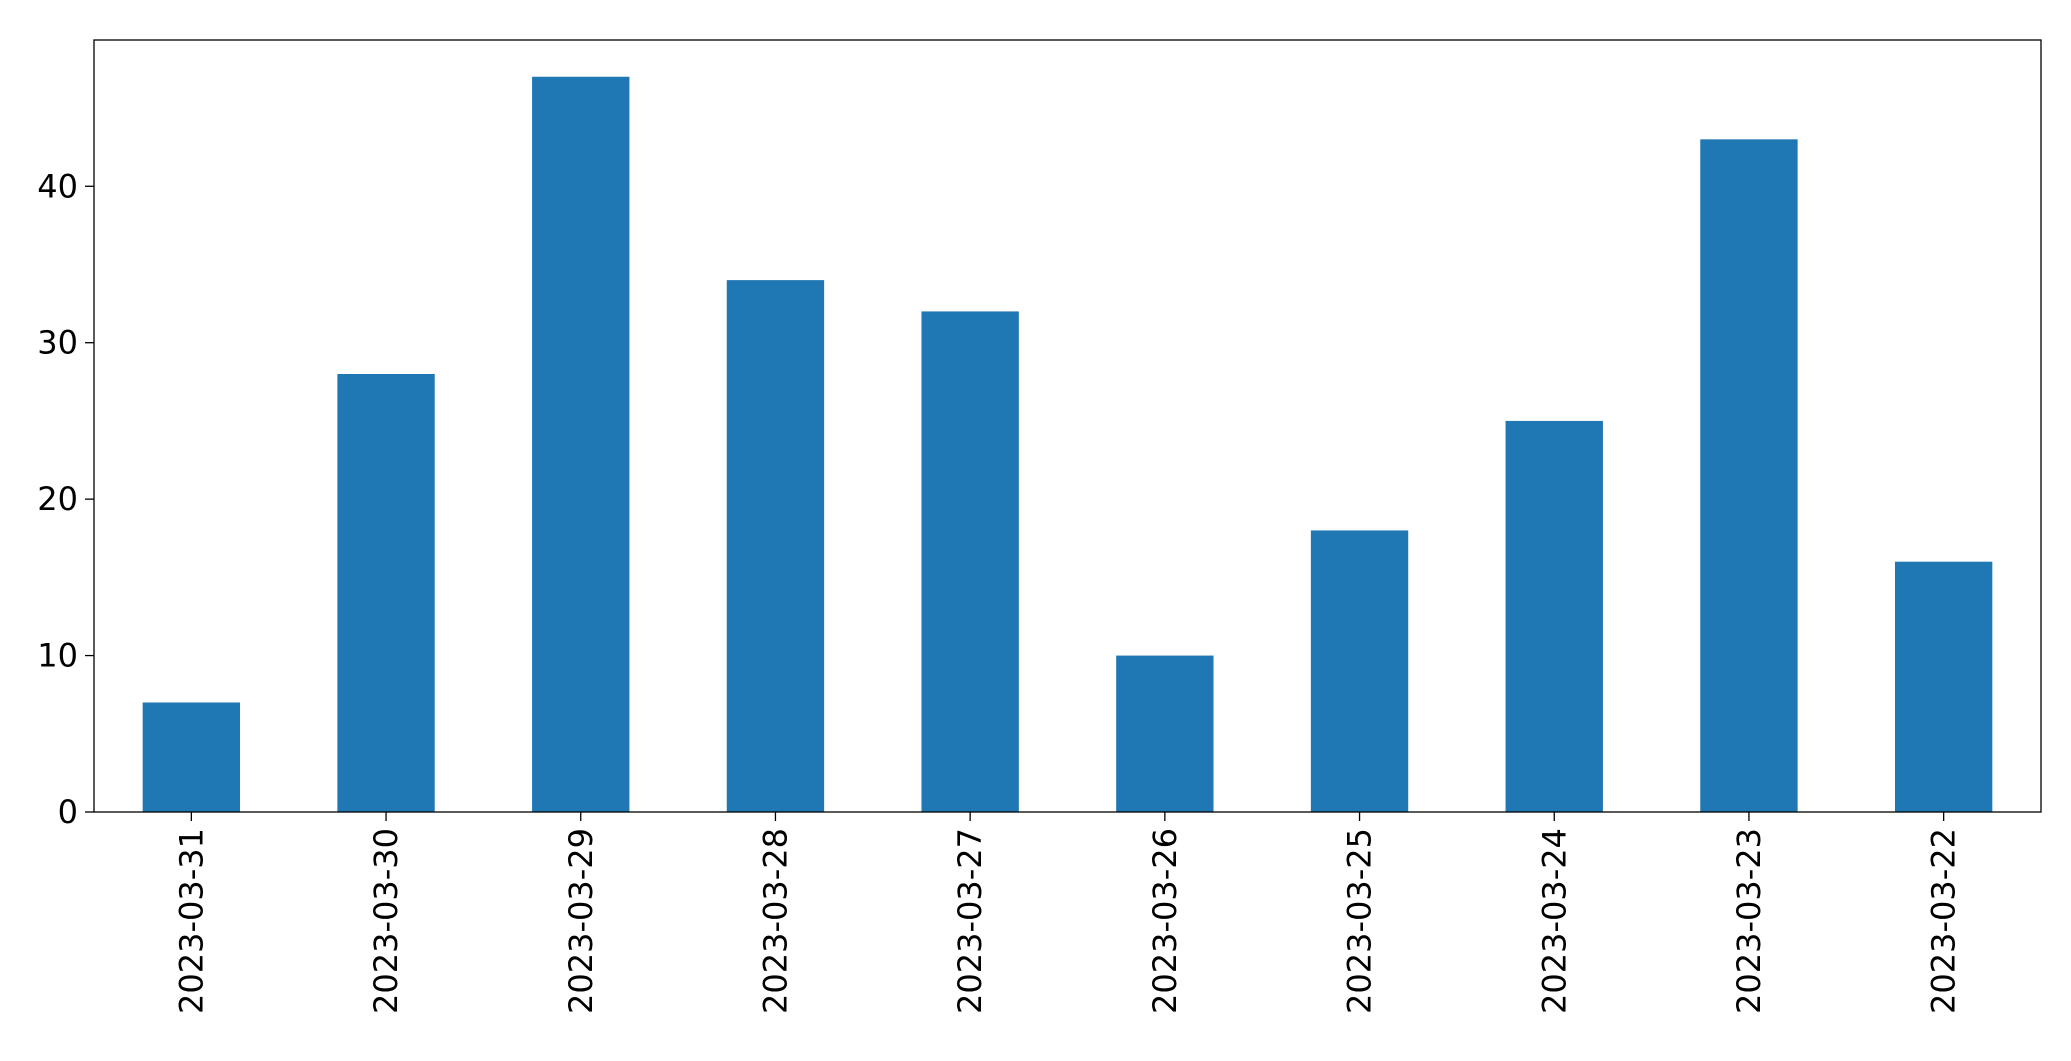 Image resolution: width=2071 pixels, height=1061 pixels. Describe the element at coordinates (970, 921) in the screenshot. I see `x-tick-label: 2023-03-27` at that location.